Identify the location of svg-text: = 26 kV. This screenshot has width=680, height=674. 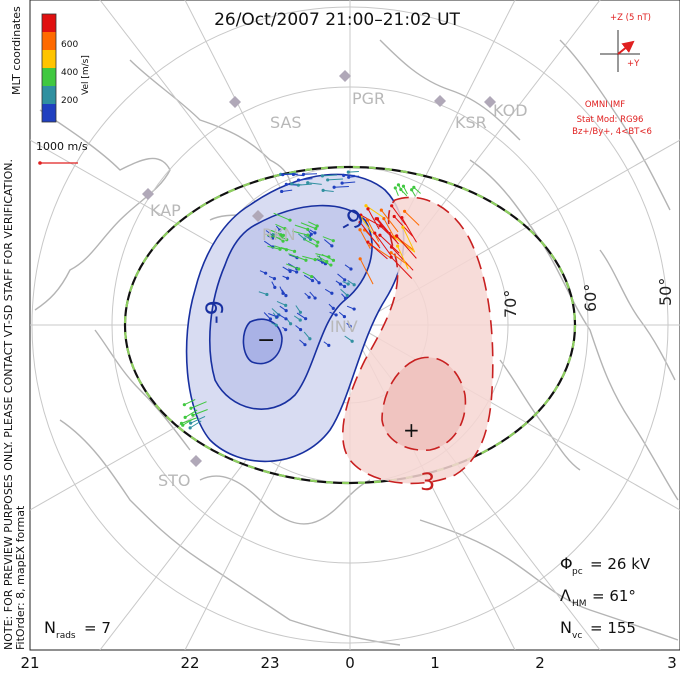
(620, 564).